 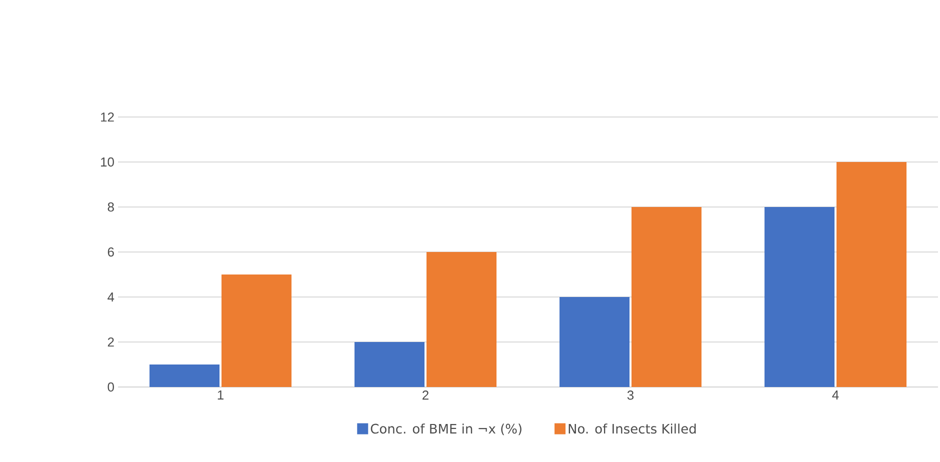 What do you see at coordinates (630, 395) in the screenshot?
I see `x-tick-label: 3` at bounding box center [630, 395].